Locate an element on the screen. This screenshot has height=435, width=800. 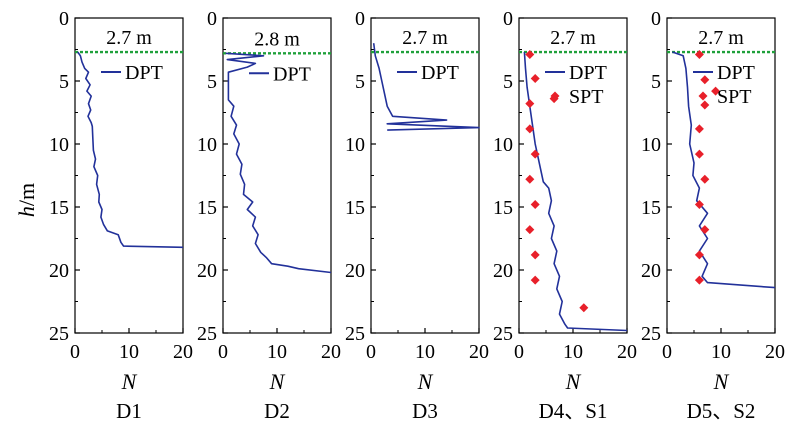
panel-title: D3 is located at coordinates (425, 411).